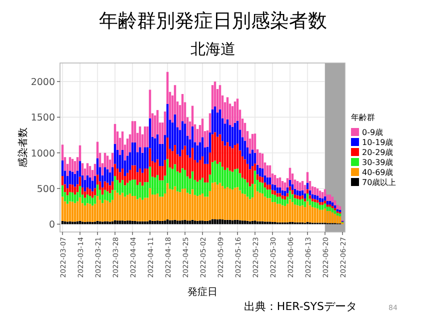  Describe the element at coordinates (42, 154) in the screenshot. I see `y-tick-label: 1000` at that location.